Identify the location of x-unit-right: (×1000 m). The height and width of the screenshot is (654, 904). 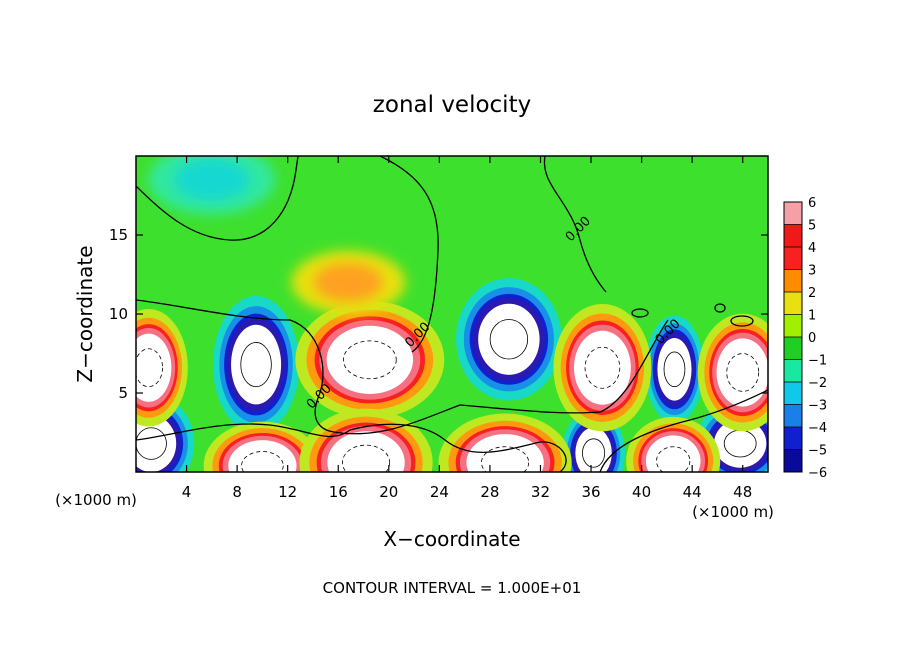
(733, 512).